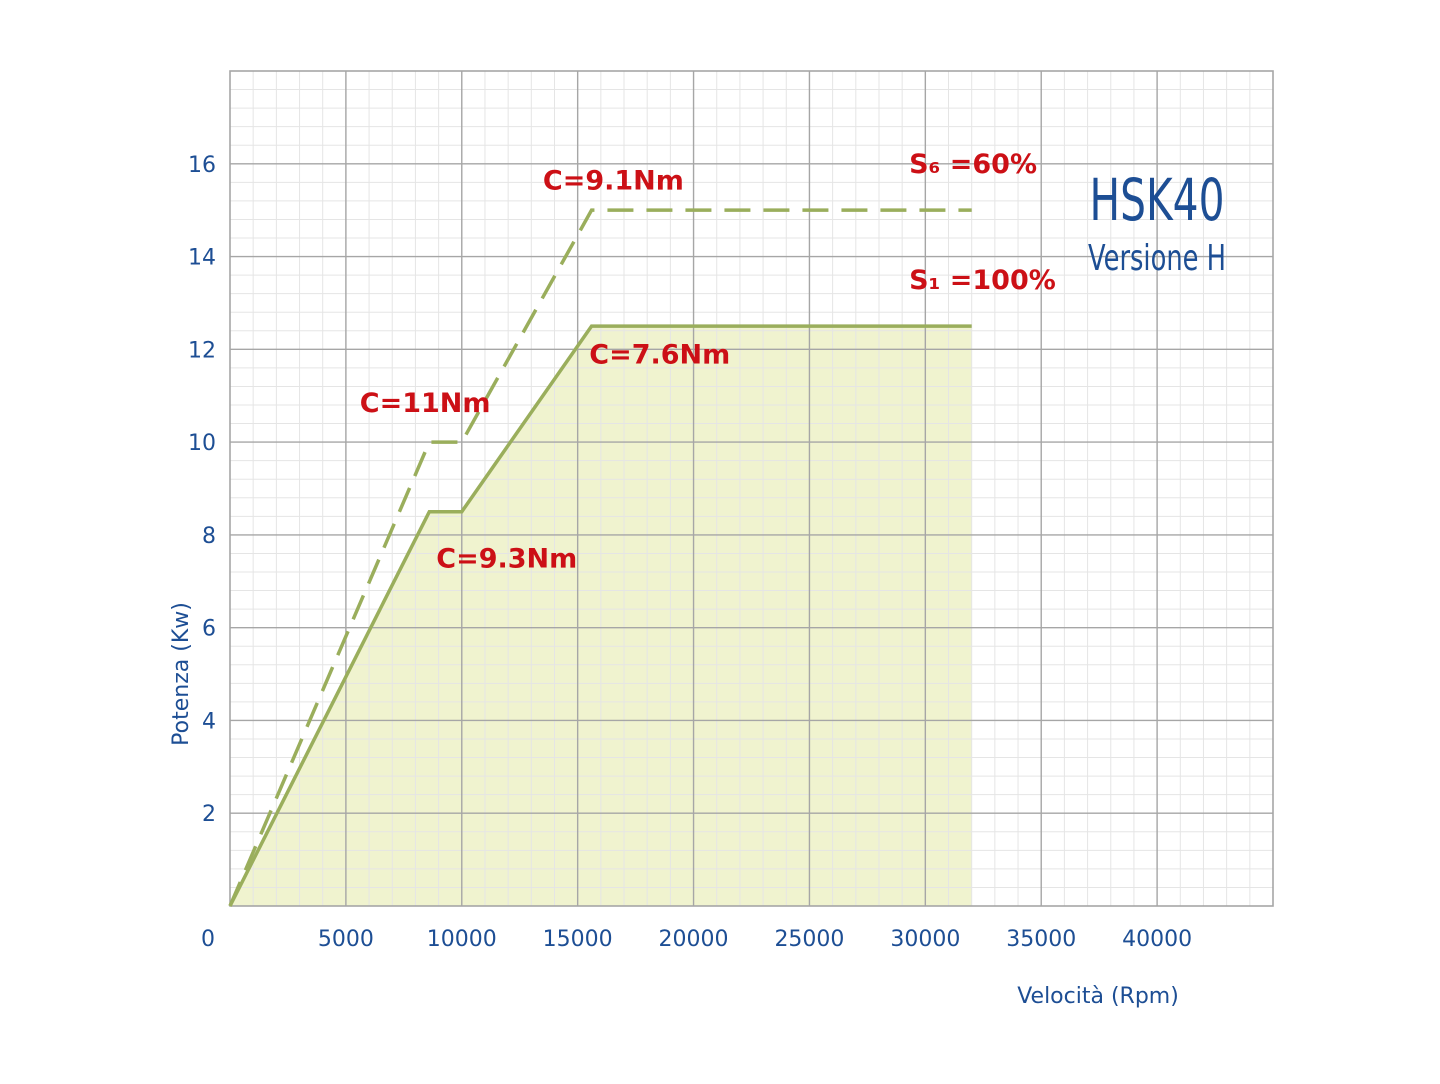  I want to click on annotation-label: C=11Nm, so click(425, 403).